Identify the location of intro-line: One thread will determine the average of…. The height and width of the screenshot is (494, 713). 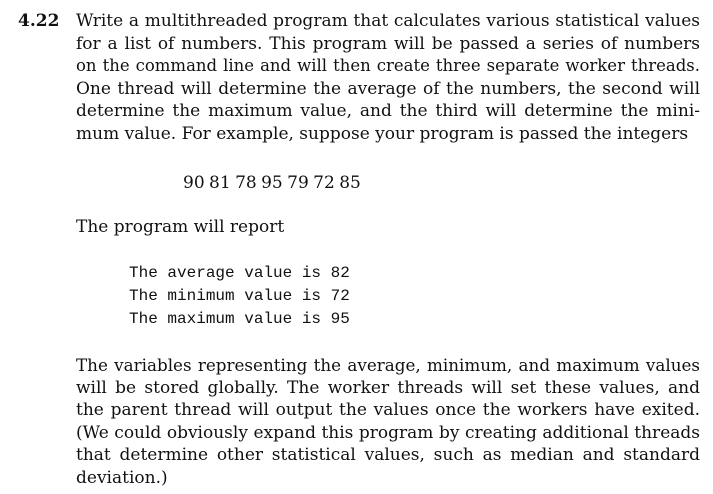
(388, 88).